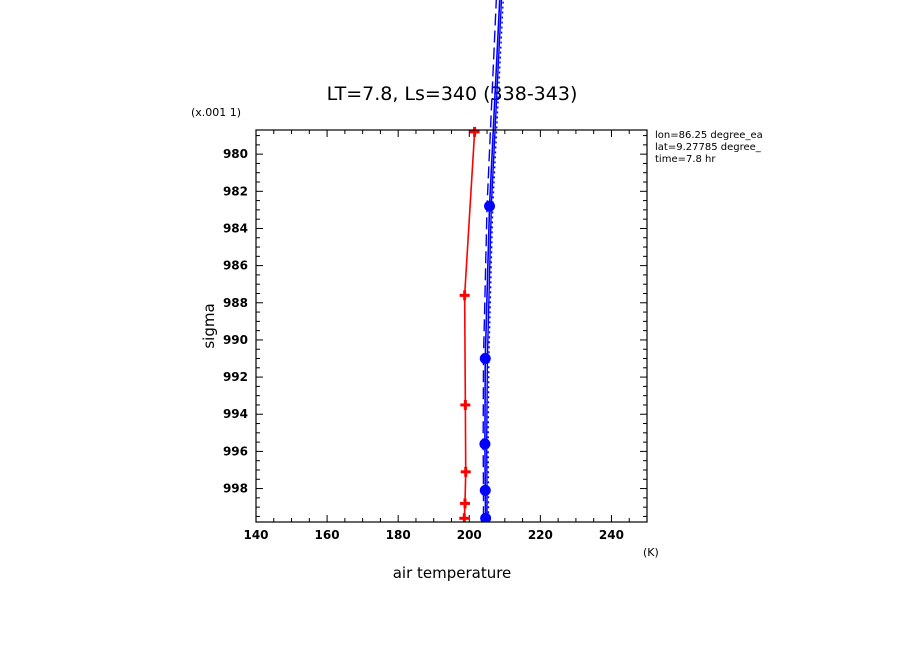 The width and height of the screenshot is (904, 654). I want to click on series-group, so click(477, 324).